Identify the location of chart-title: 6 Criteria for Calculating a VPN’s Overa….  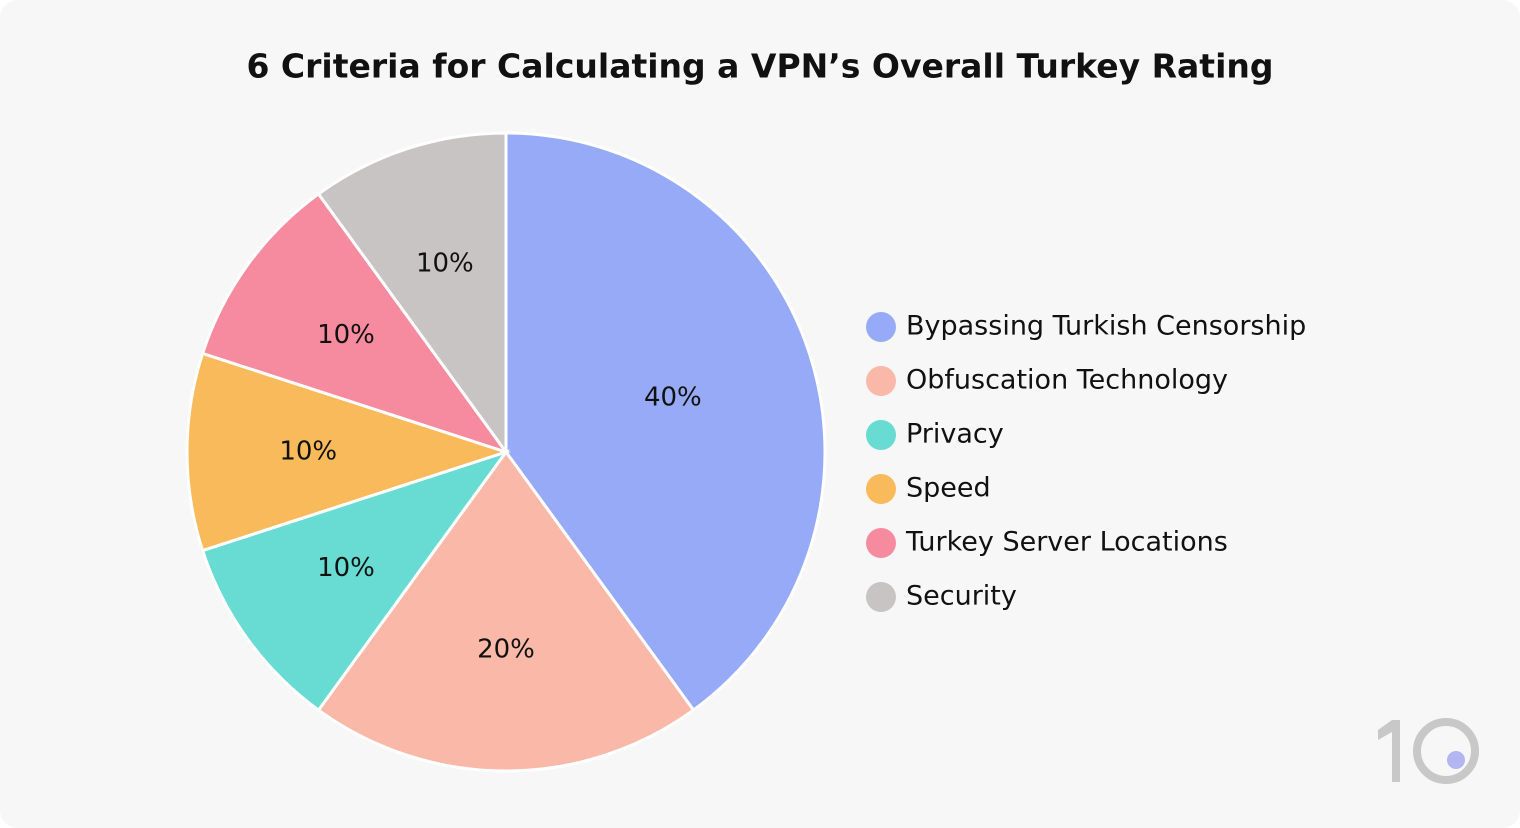
(759, 66).